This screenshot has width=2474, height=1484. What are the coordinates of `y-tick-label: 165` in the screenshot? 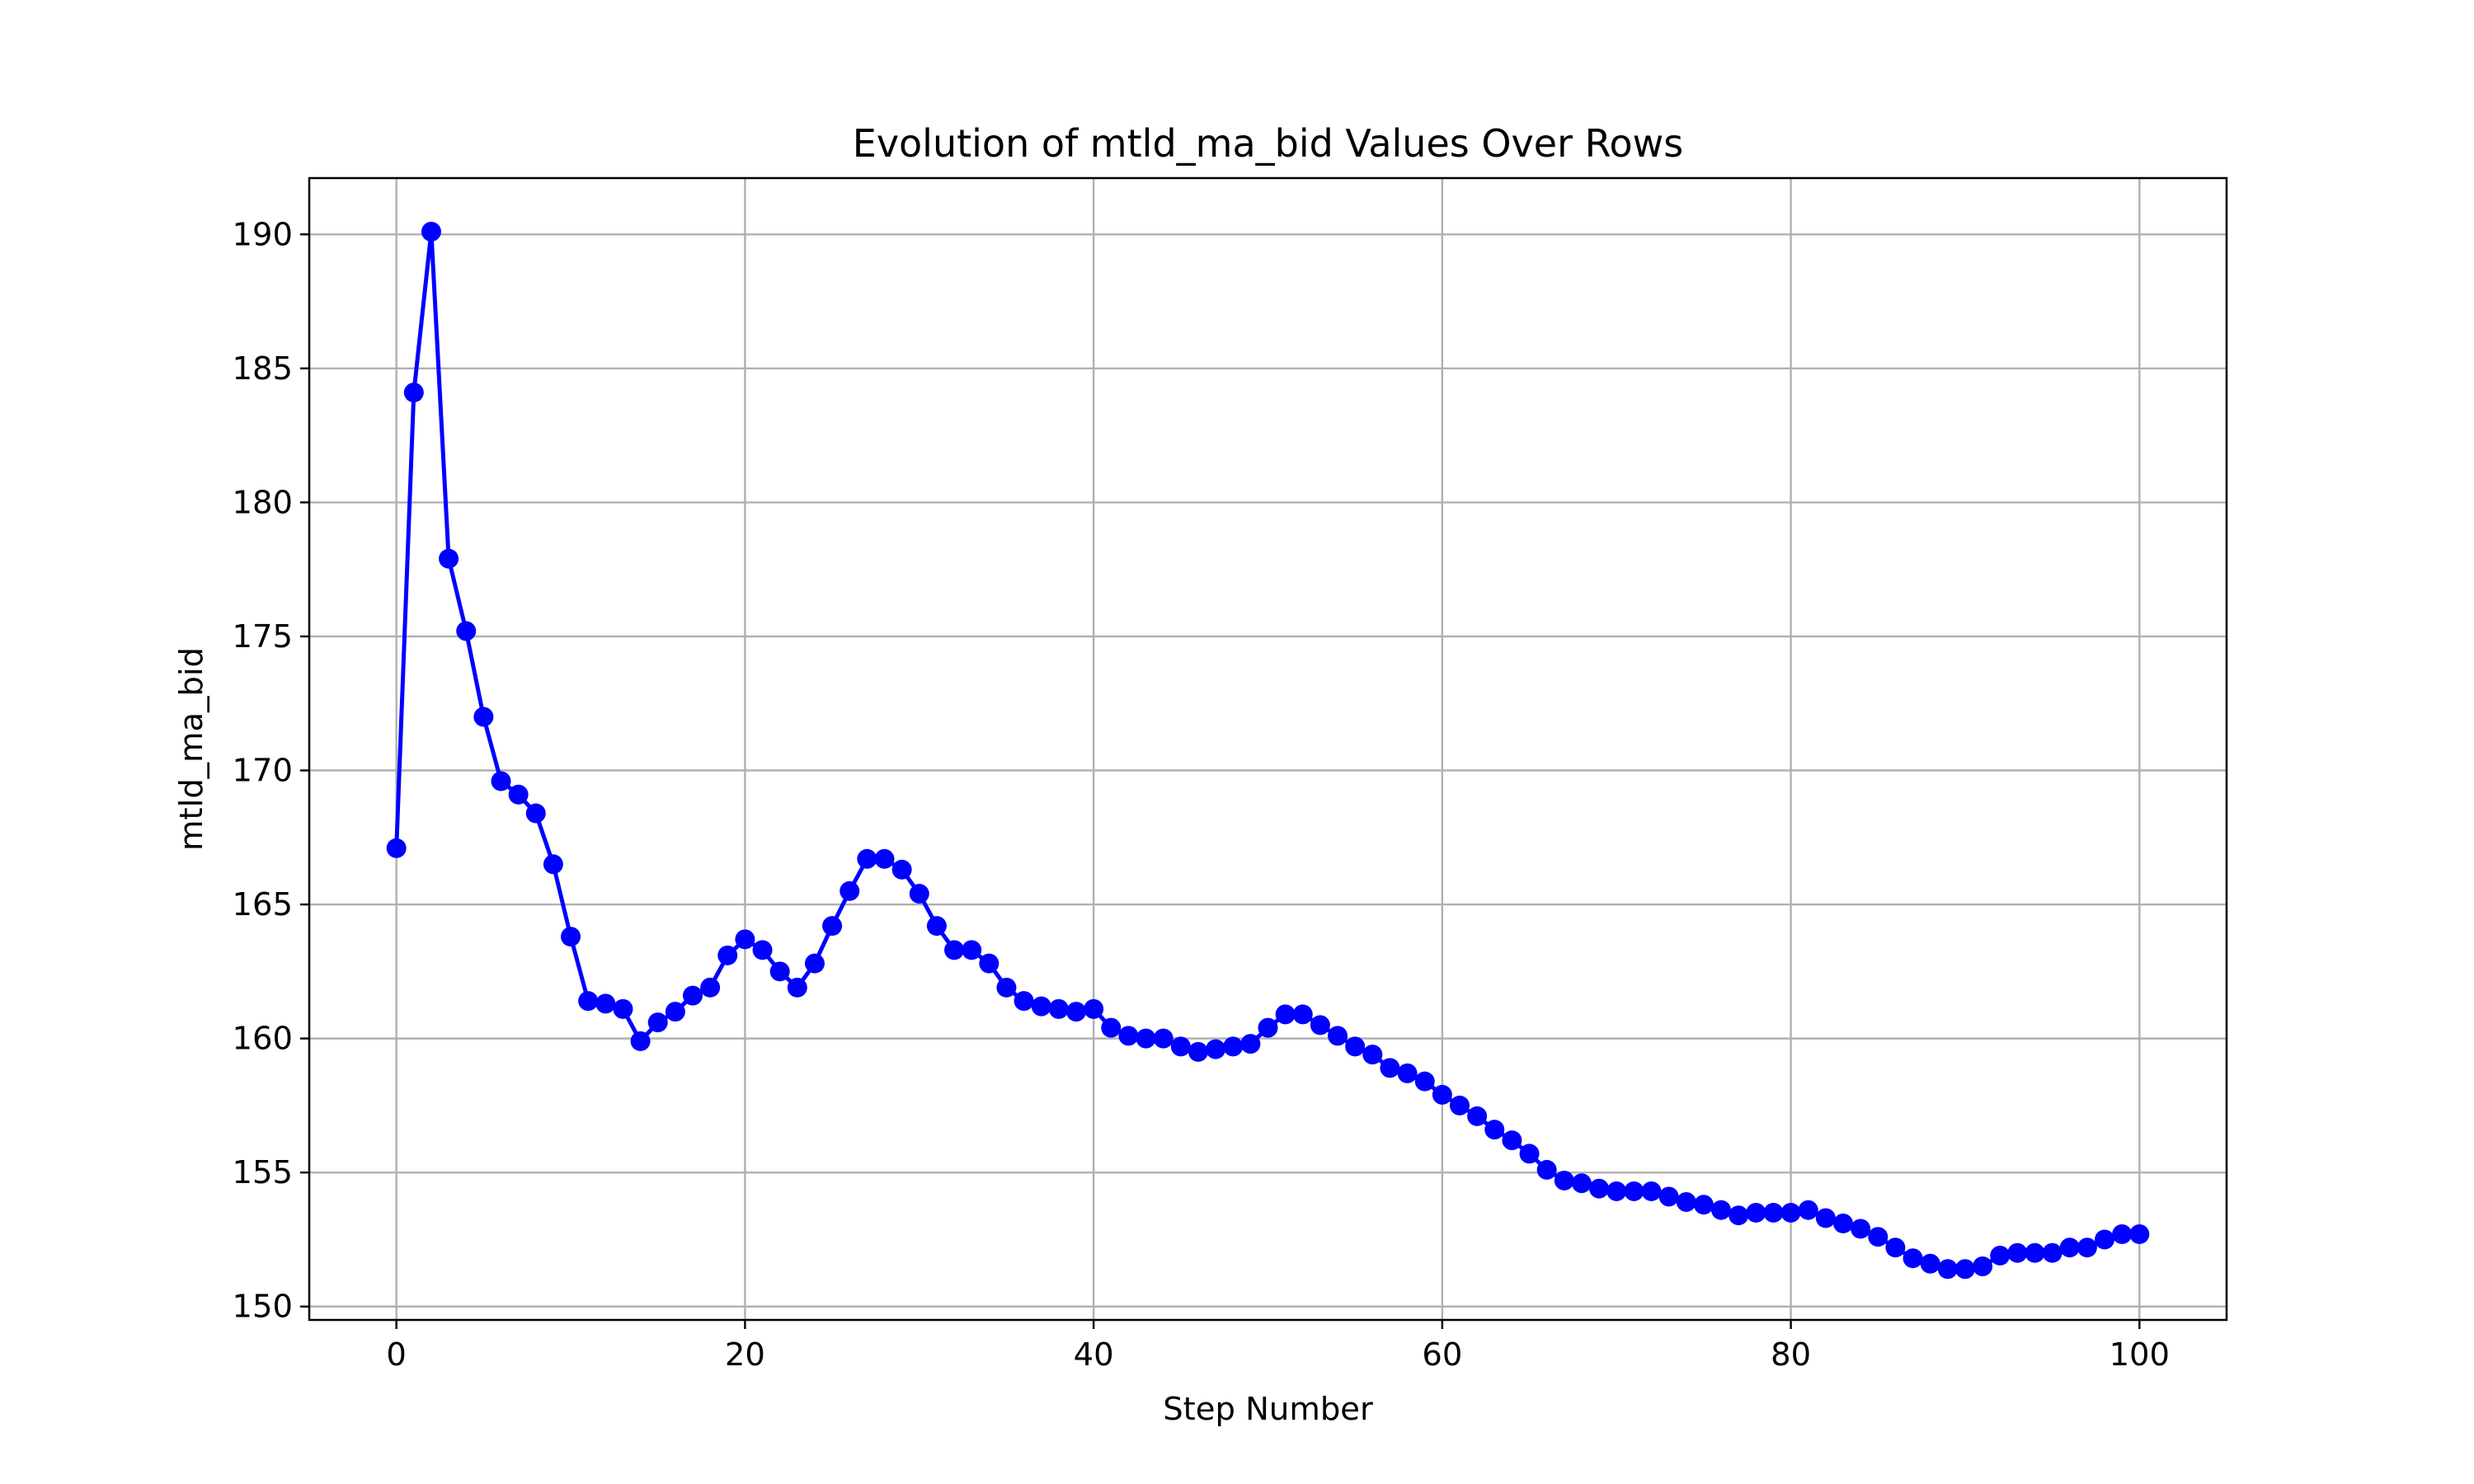 It's located at (263, 904).